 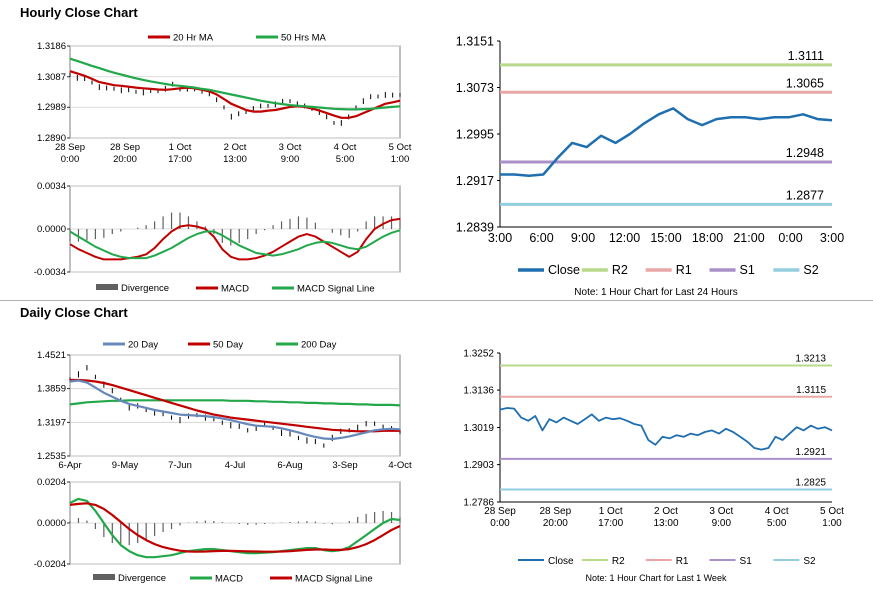 I want to click on hourly_price-ytick-label: 1.2890, so click(x=51, y=138).